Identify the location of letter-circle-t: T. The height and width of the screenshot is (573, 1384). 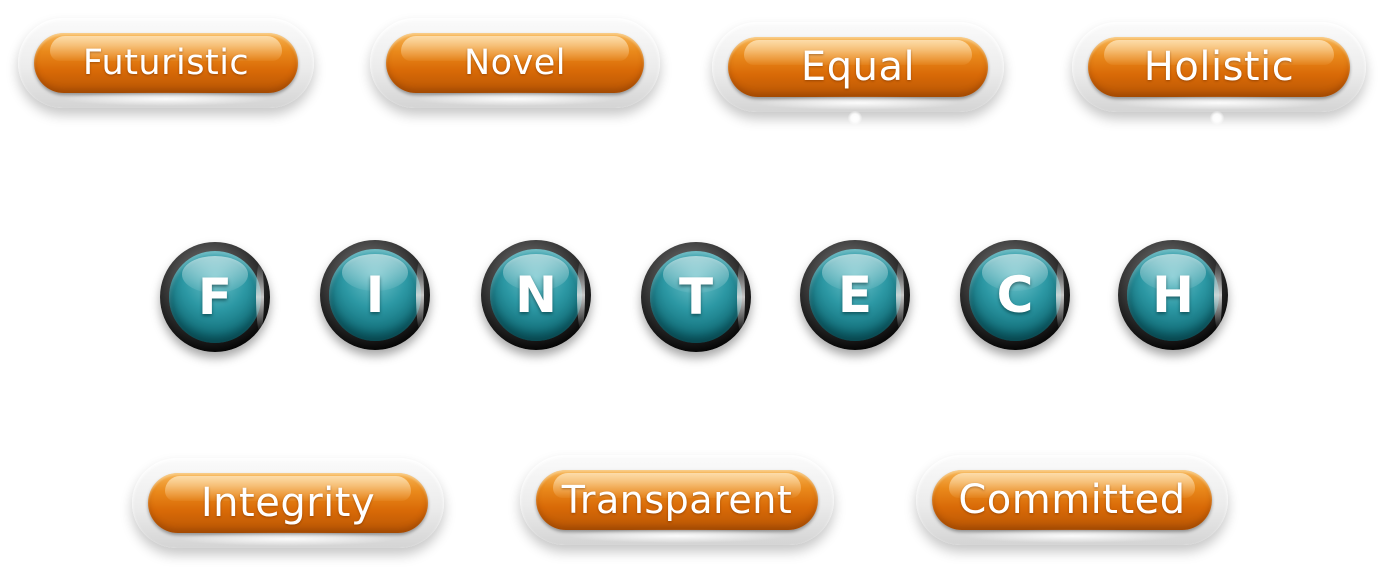
(696, 297).